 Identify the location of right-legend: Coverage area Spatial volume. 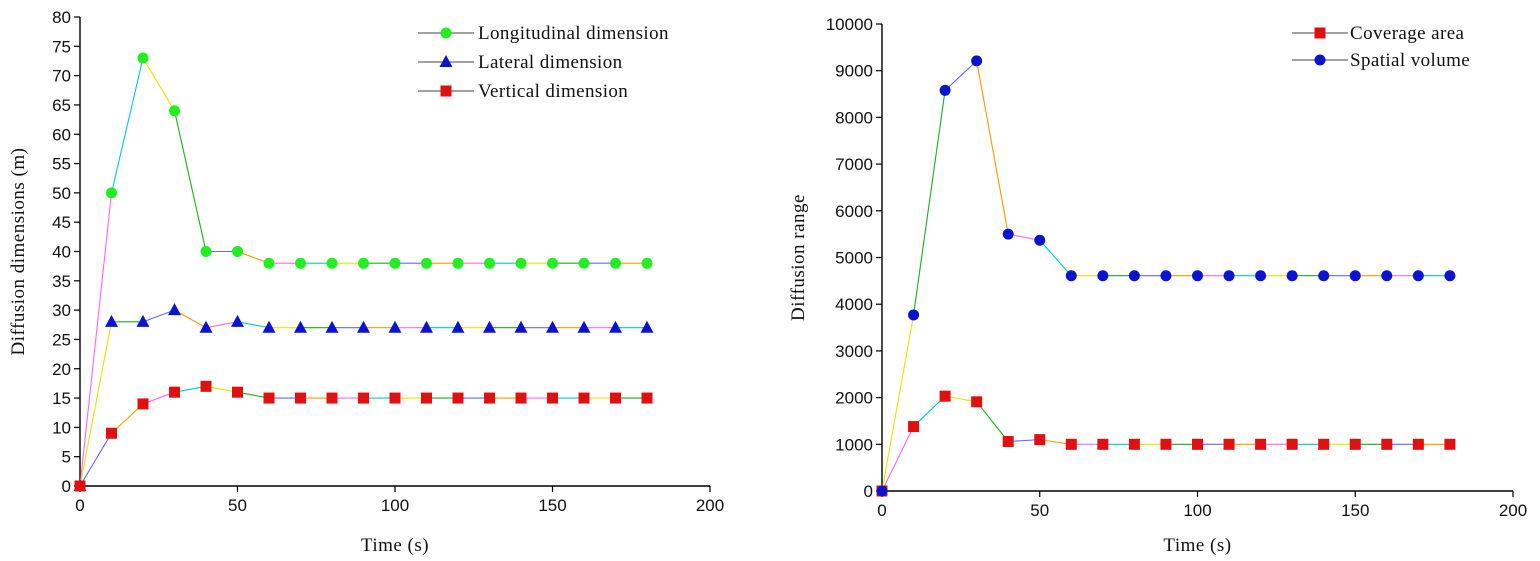
(1381, 47).